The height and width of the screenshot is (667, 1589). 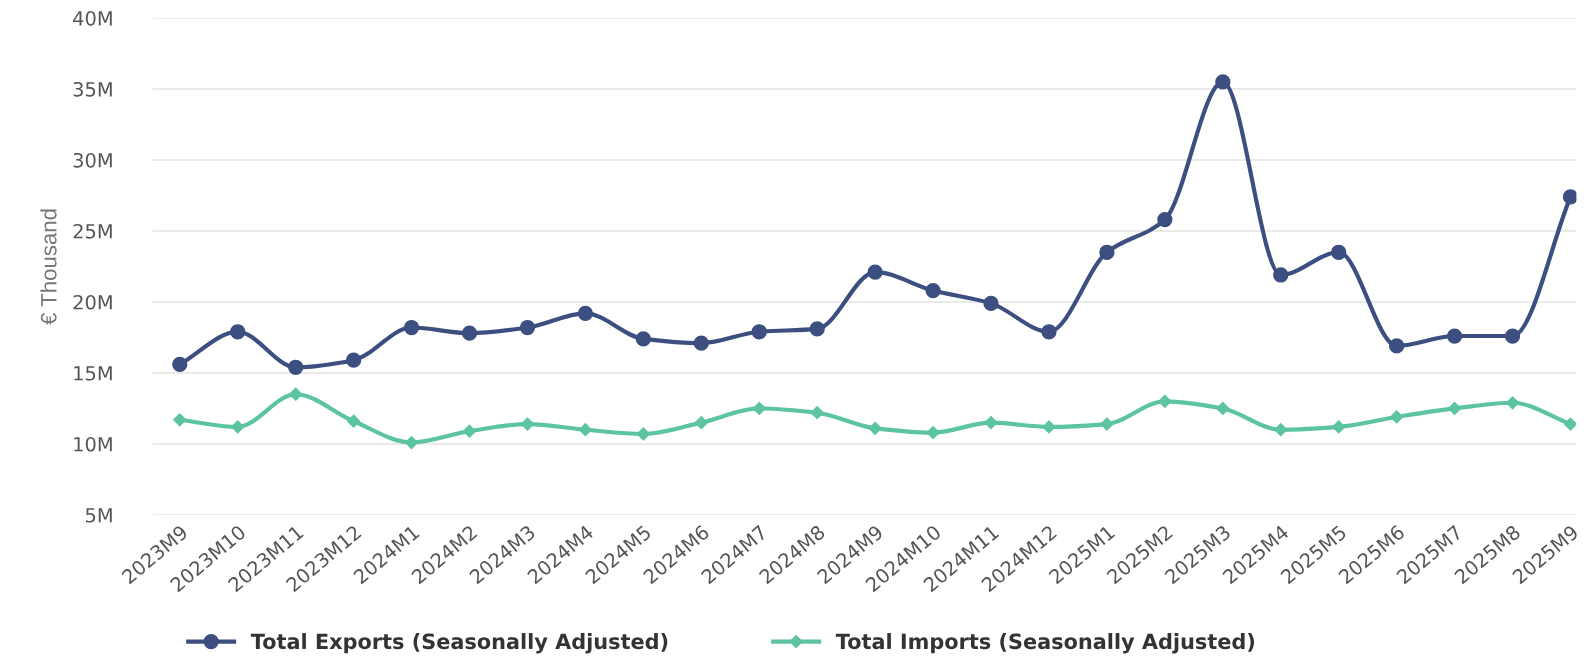 I want to click on y-tick-label: 35M, so click(x=92, y=89).